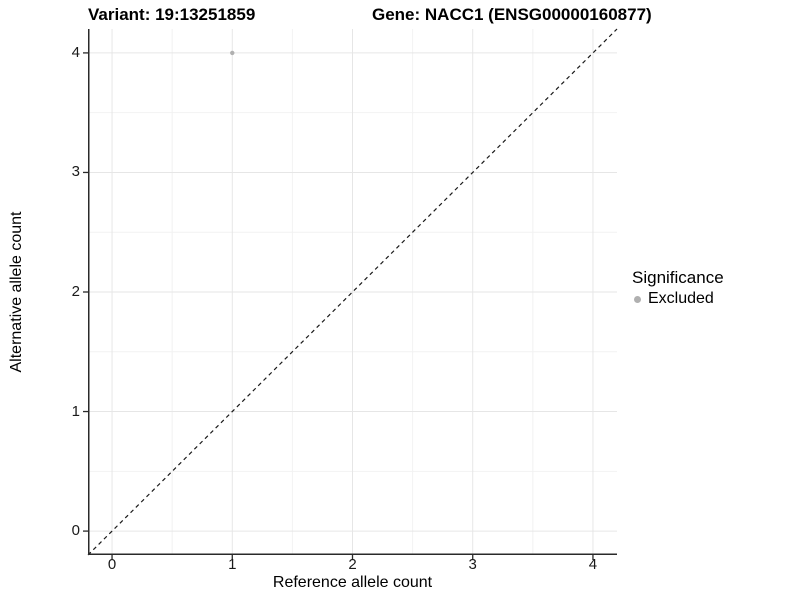  Describe the element at coordinates (232, 564) in the screenshot. I see `x-tick-label: 1` at that location.